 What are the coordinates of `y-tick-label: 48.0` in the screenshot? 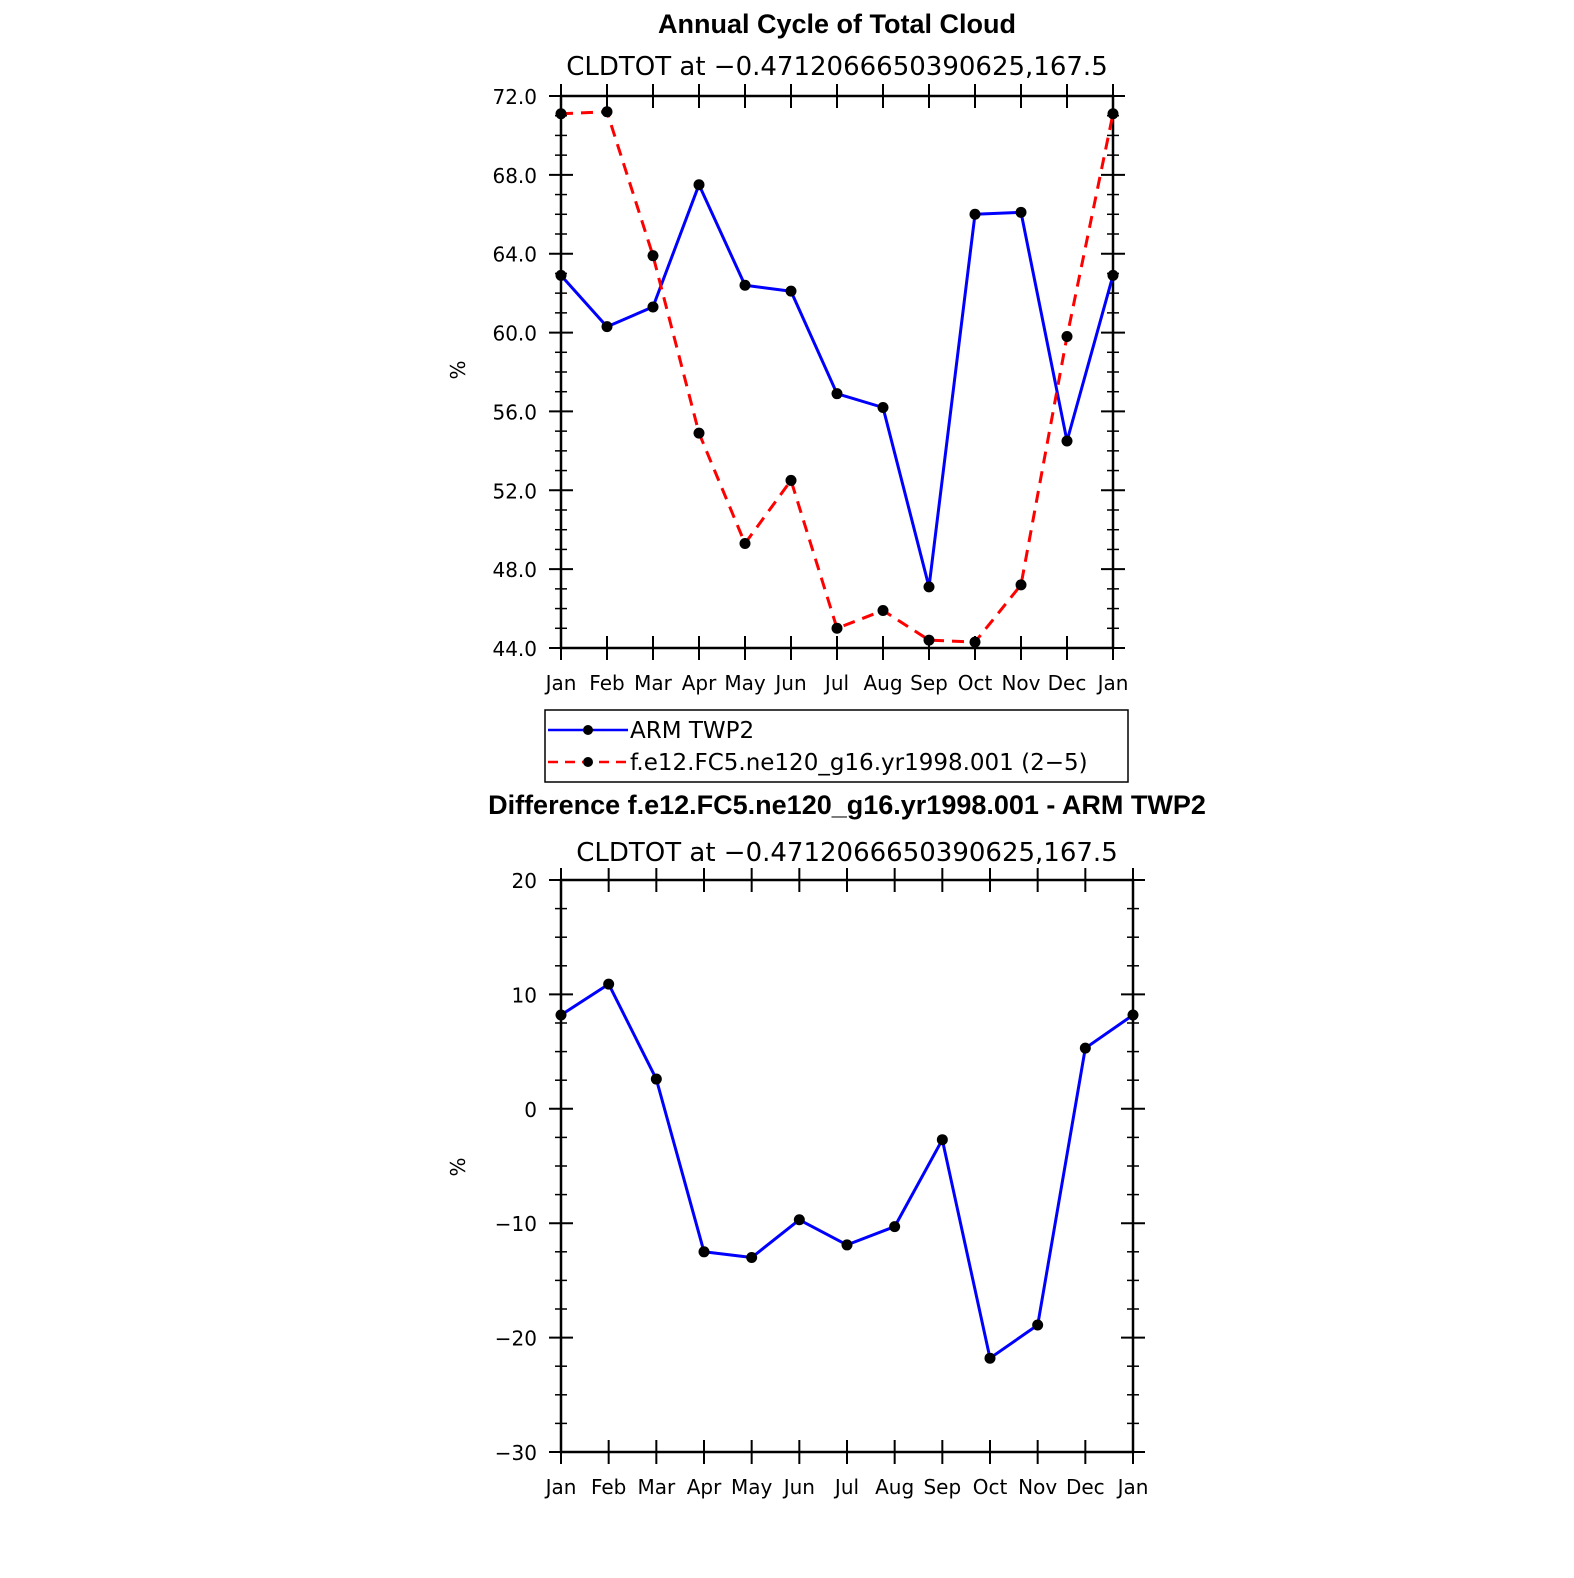 It's located at (514, 570).